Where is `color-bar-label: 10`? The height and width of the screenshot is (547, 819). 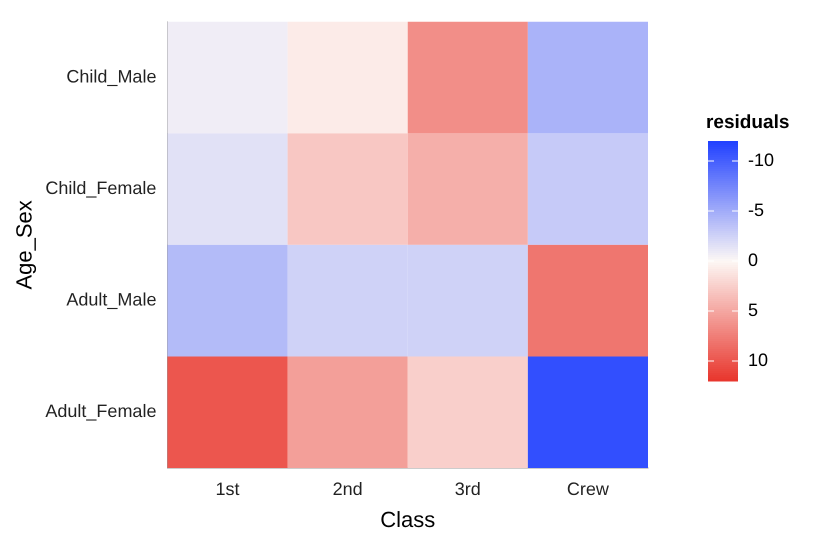
color-bar-label: 10 is located at coordinates (758, 360).